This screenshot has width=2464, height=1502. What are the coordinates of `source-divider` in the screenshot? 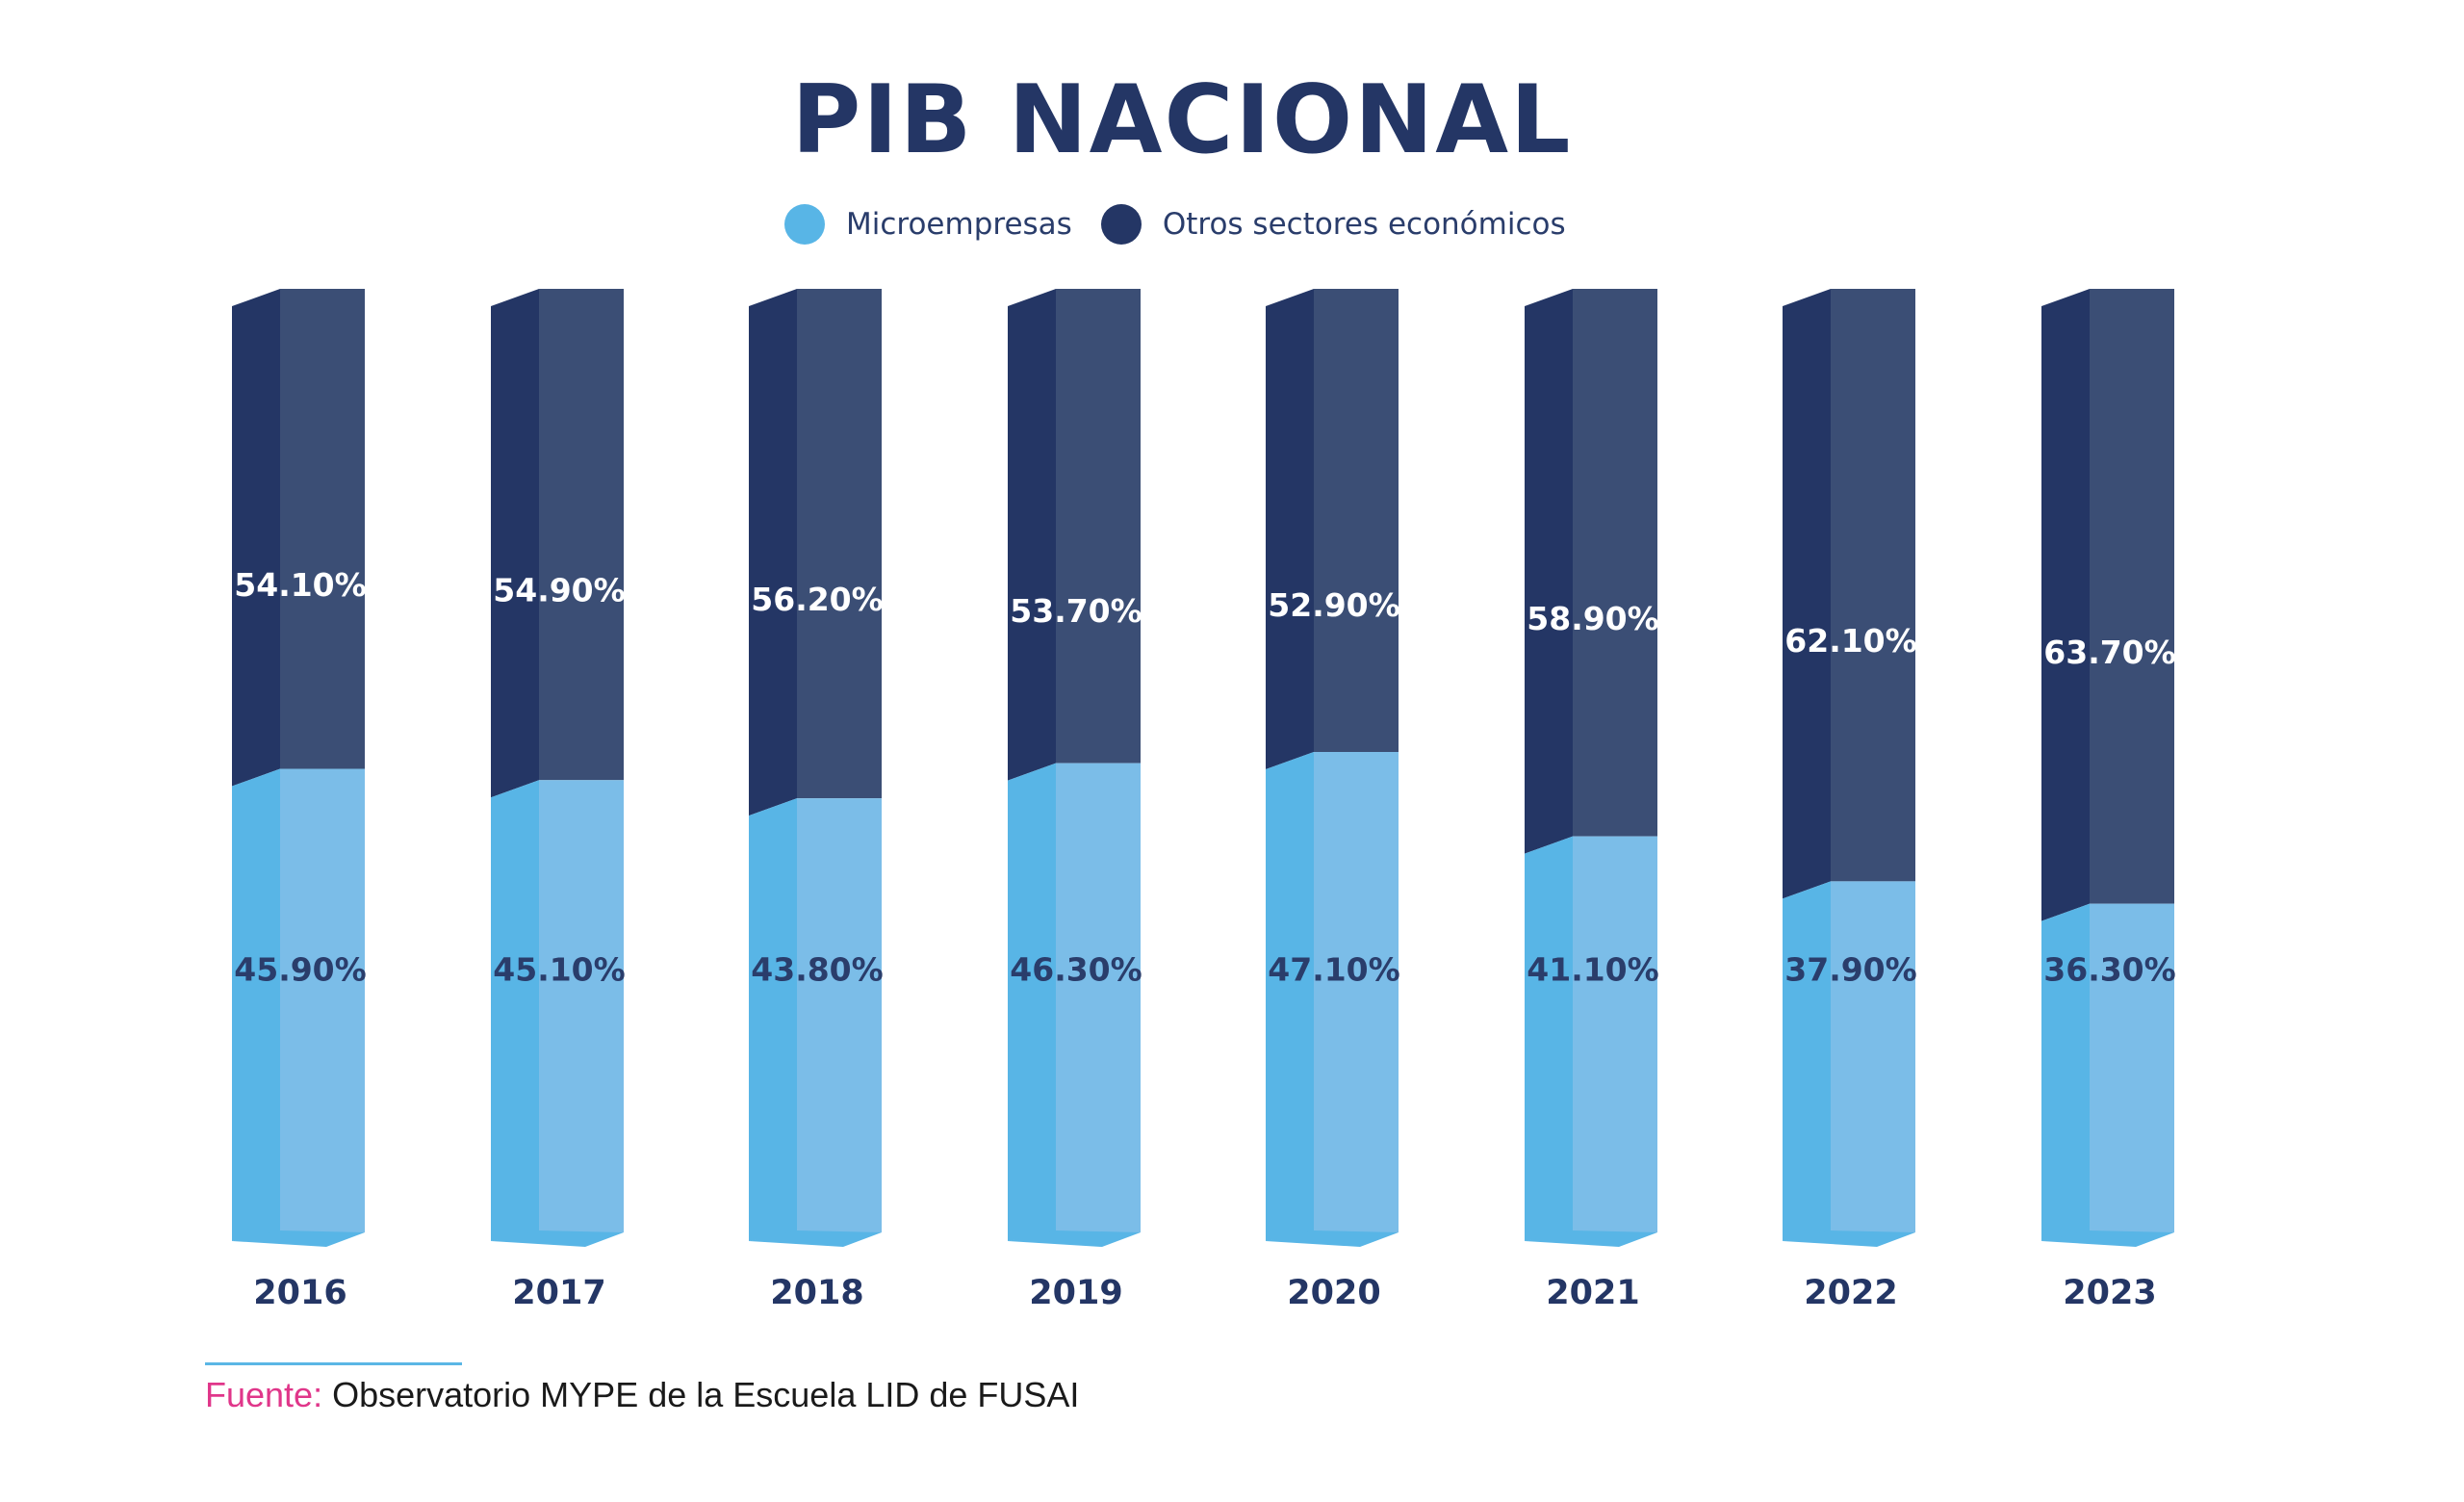 It's located at (333, 1363).